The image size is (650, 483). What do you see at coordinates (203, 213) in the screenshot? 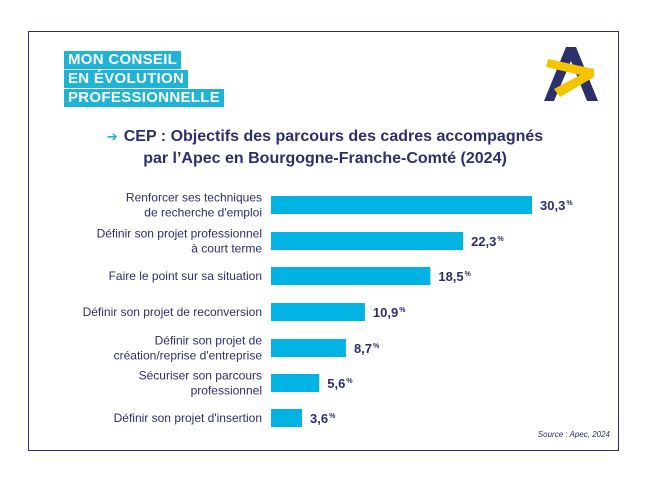
I see `category-label-1-line-2: de recherche d'emploi` at bounding box center [203, 213].